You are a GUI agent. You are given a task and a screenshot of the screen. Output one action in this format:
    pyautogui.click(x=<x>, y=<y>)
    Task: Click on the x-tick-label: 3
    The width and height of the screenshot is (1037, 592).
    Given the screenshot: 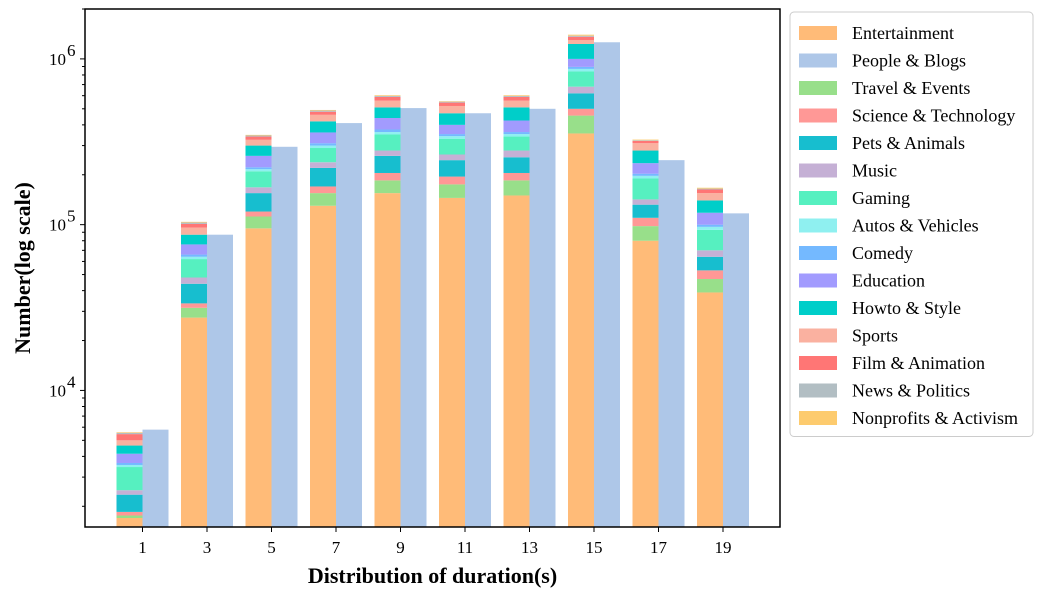 What is the action you would take?
    pyautogui.click(x=207, y=547)
    